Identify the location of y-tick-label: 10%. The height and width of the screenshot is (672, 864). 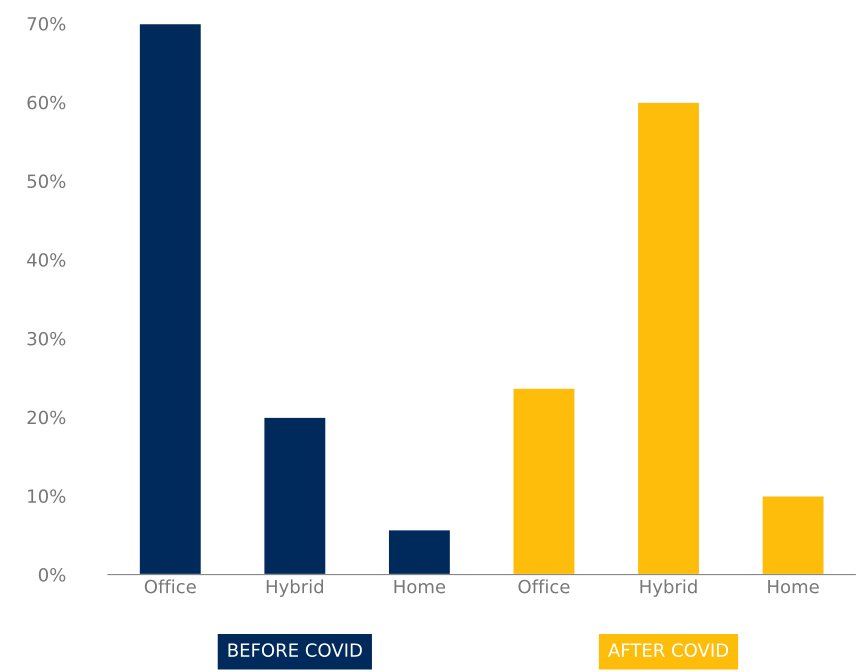
(47, 496).